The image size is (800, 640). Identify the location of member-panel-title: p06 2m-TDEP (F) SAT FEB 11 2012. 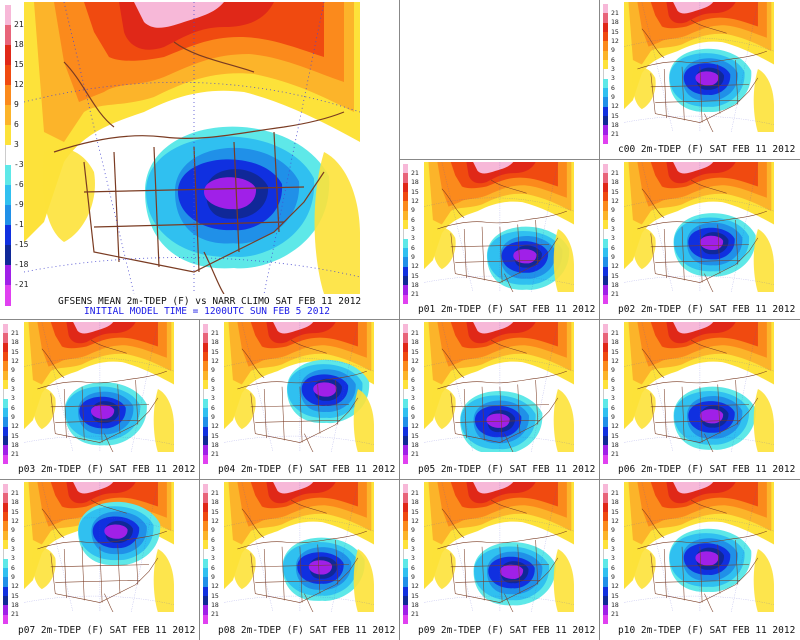
(707, 469).